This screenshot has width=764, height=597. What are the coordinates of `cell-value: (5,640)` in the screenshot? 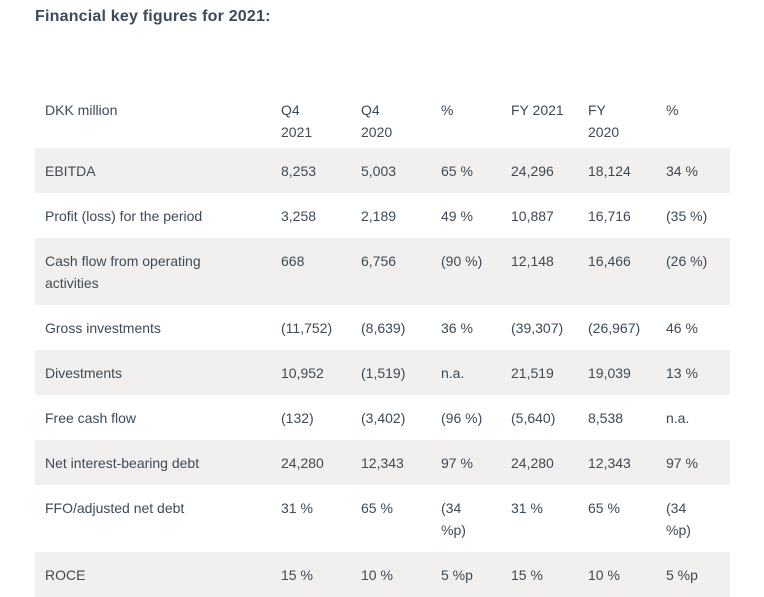 It's located at (549, 417).